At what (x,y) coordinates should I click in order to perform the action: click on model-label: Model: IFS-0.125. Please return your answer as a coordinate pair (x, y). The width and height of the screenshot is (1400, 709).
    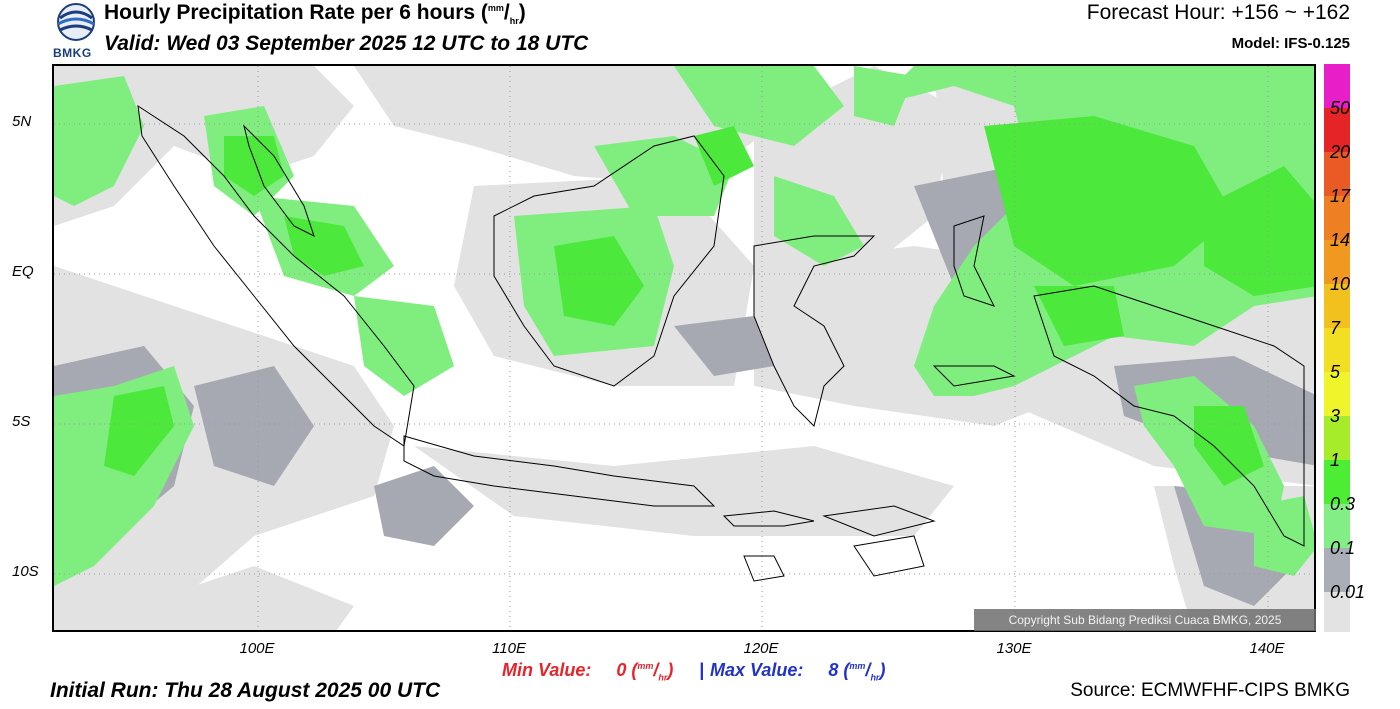
    Looking at the image, I should click on (1290, 43).